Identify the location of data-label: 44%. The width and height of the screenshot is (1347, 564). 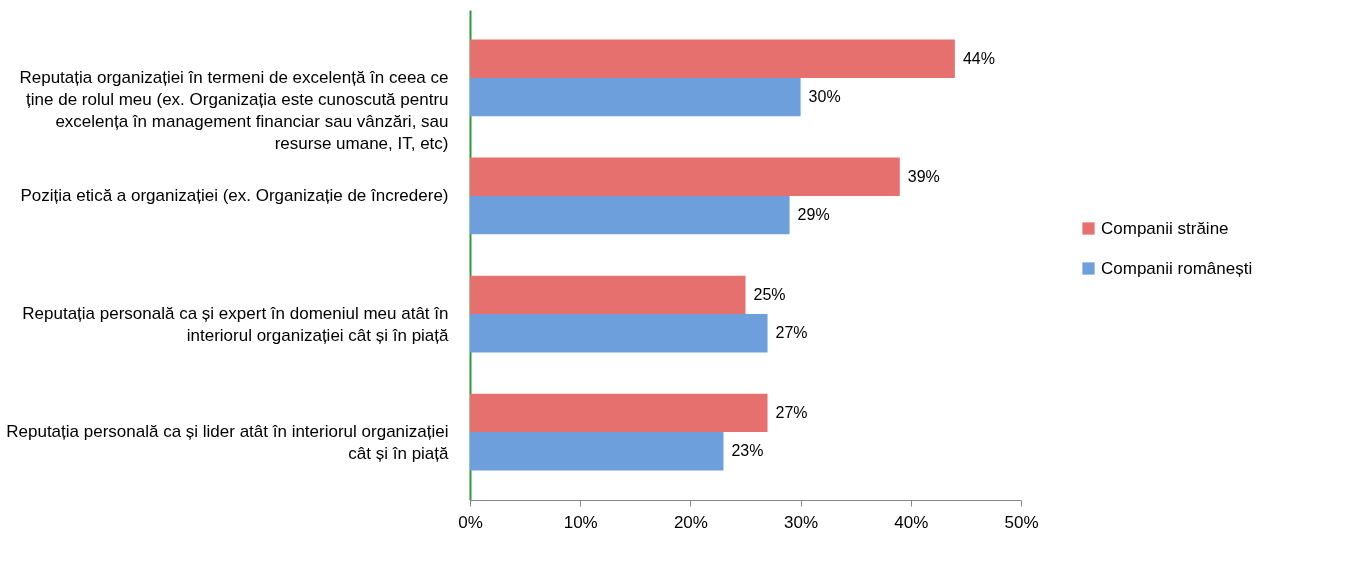
(978, 58).